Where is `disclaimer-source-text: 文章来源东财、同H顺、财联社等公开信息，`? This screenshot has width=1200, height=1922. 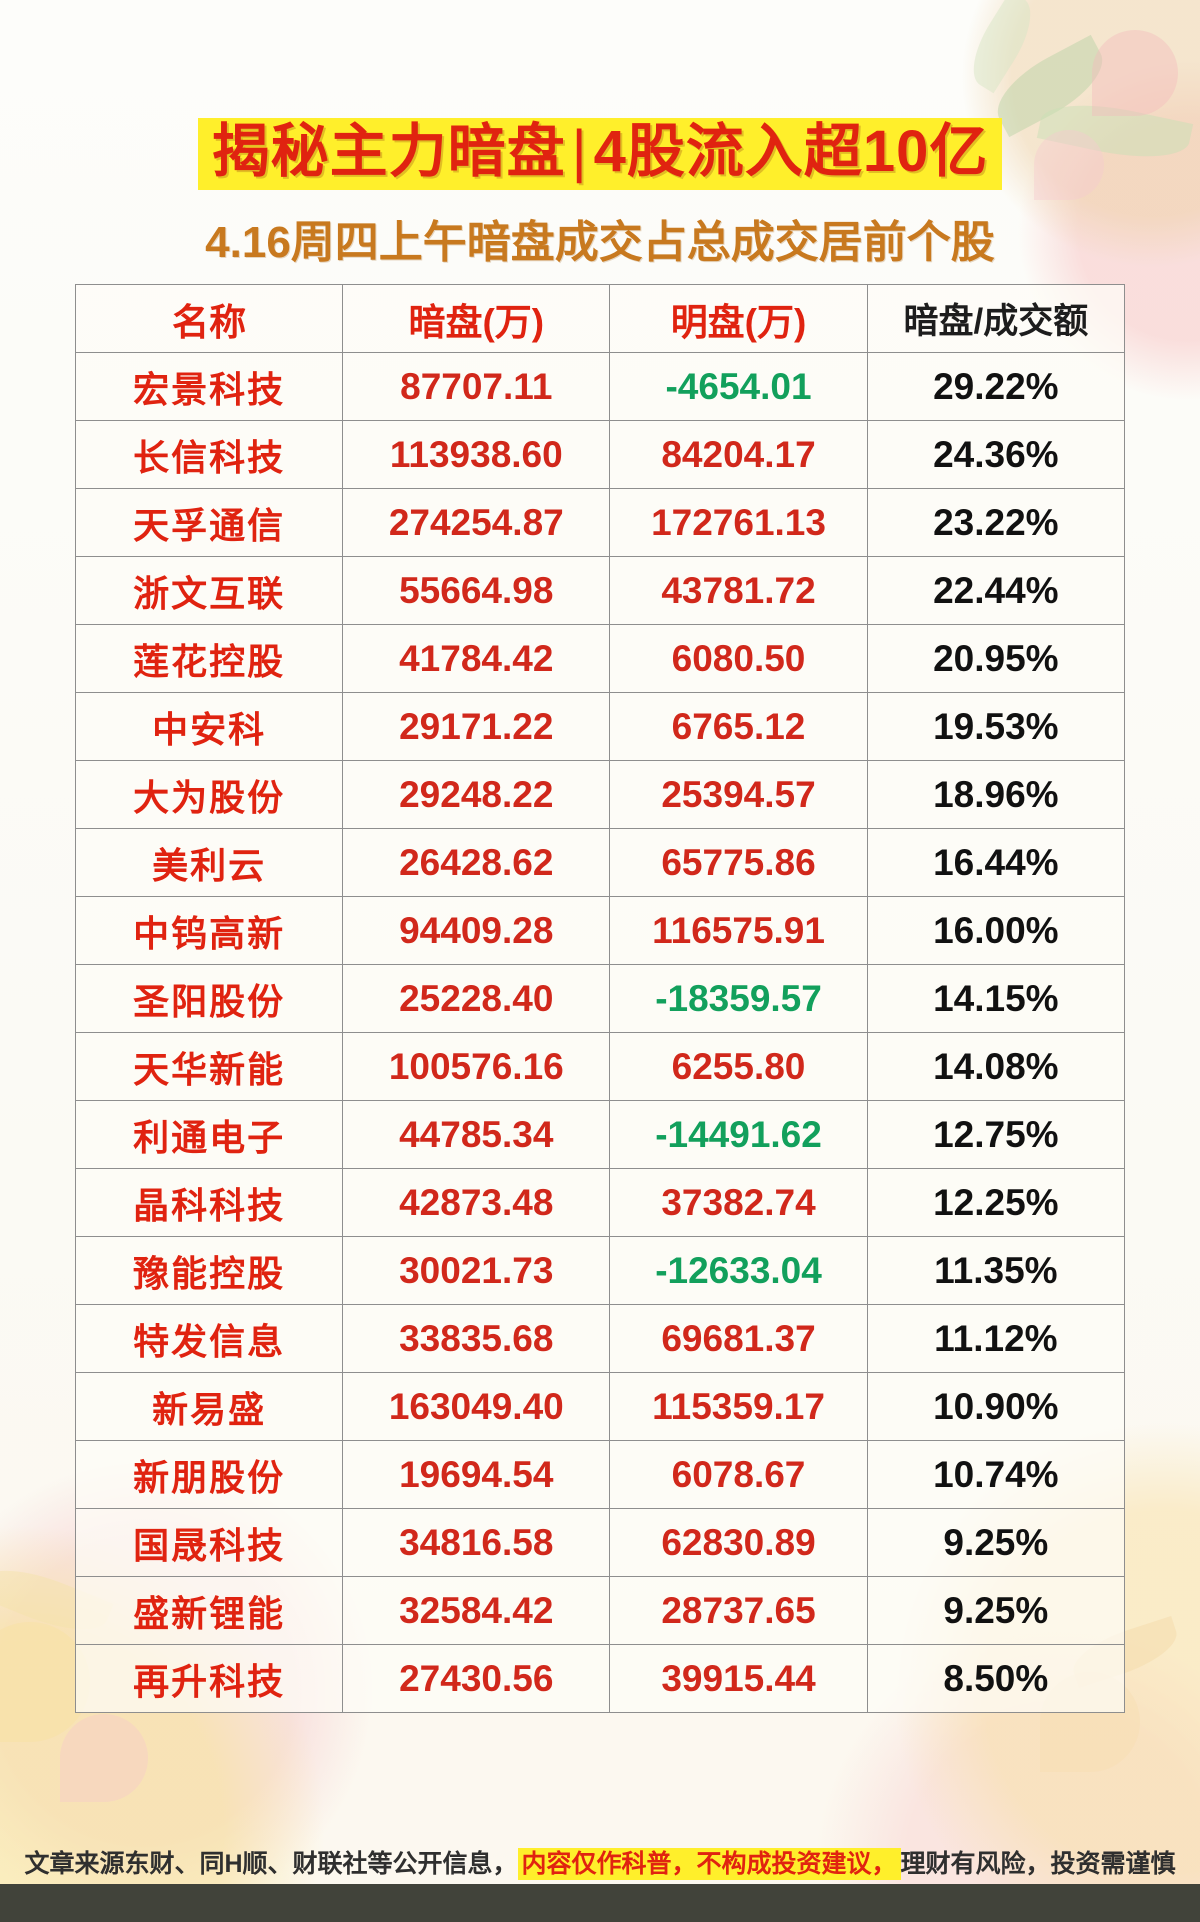 disclaimer-source-text: 文章来源东财、同H顺、财联社等公开信息， is located at coordinates (271, 1864).